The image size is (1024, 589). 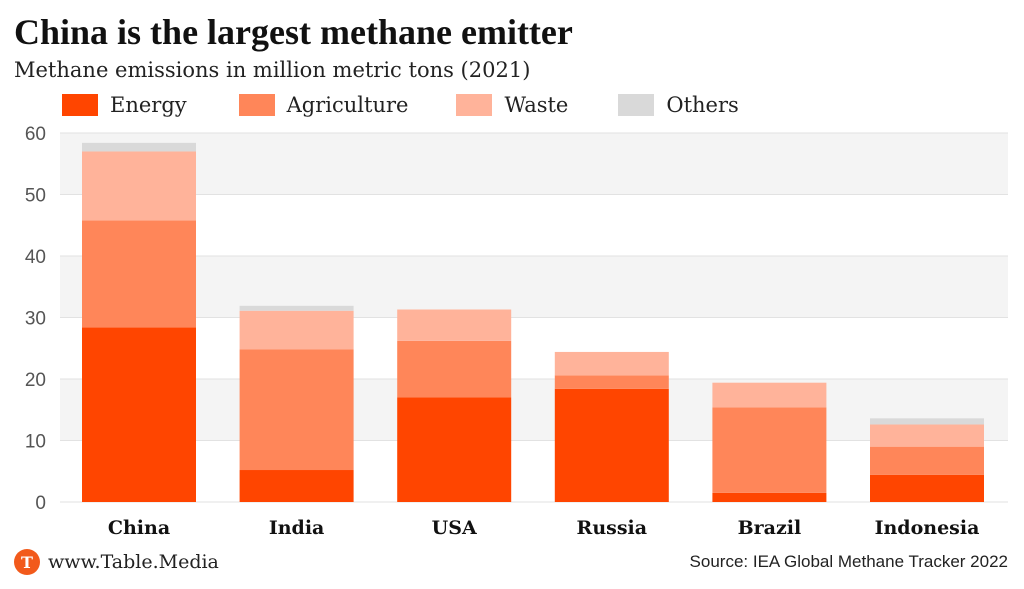 I want to click on x-tick-label-indonesia: Indonesia, so click(x=927, y=528).